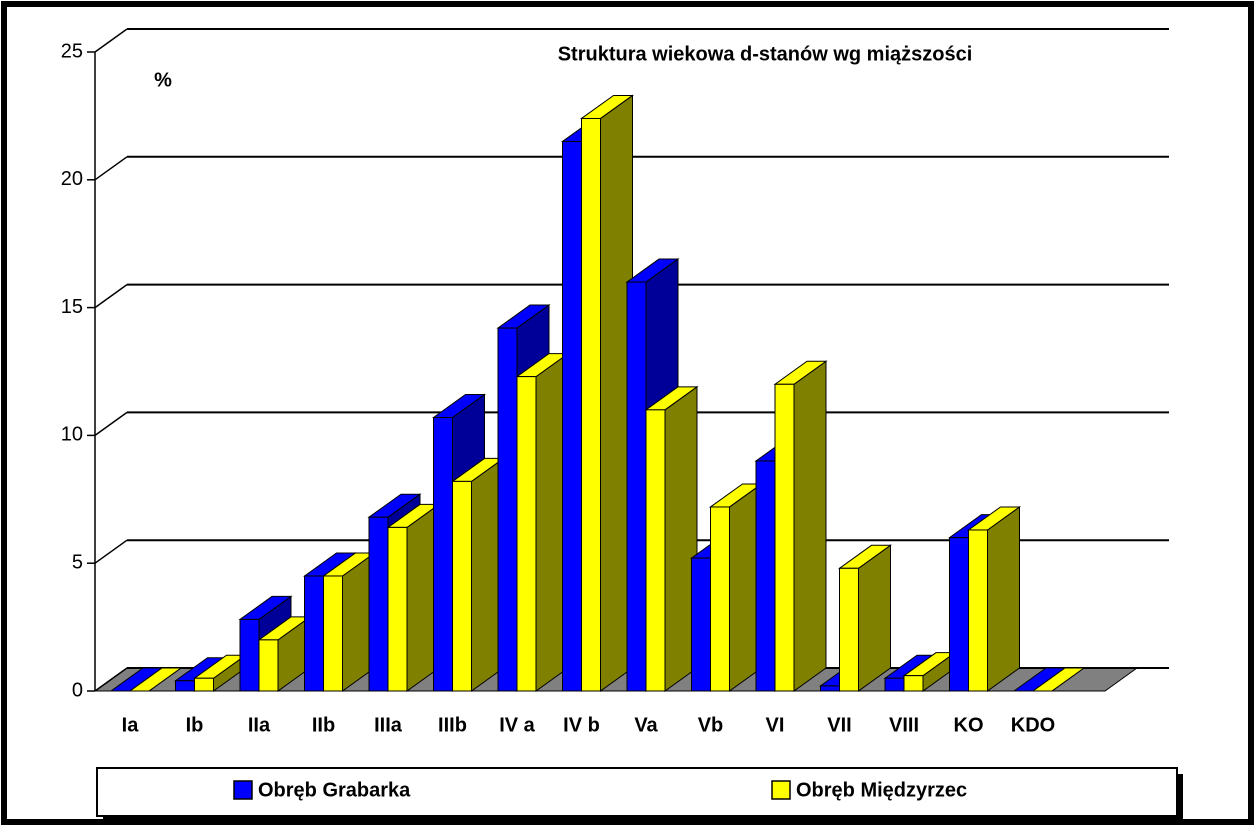 The image size is (1255, 831). I want to click on legend-label: Obręb Międzyrzec, so click(881, 790).